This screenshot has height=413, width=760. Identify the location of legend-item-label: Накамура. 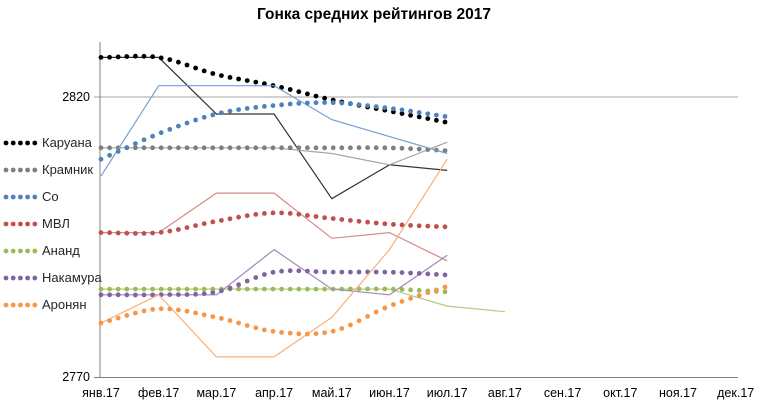
(72, 277).